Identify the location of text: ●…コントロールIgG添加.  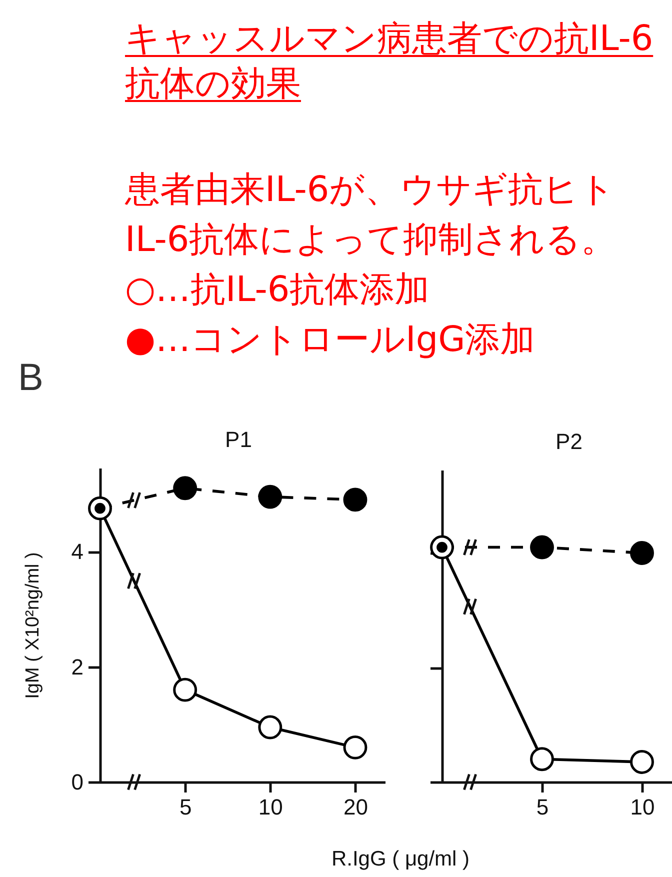
(330, 340).